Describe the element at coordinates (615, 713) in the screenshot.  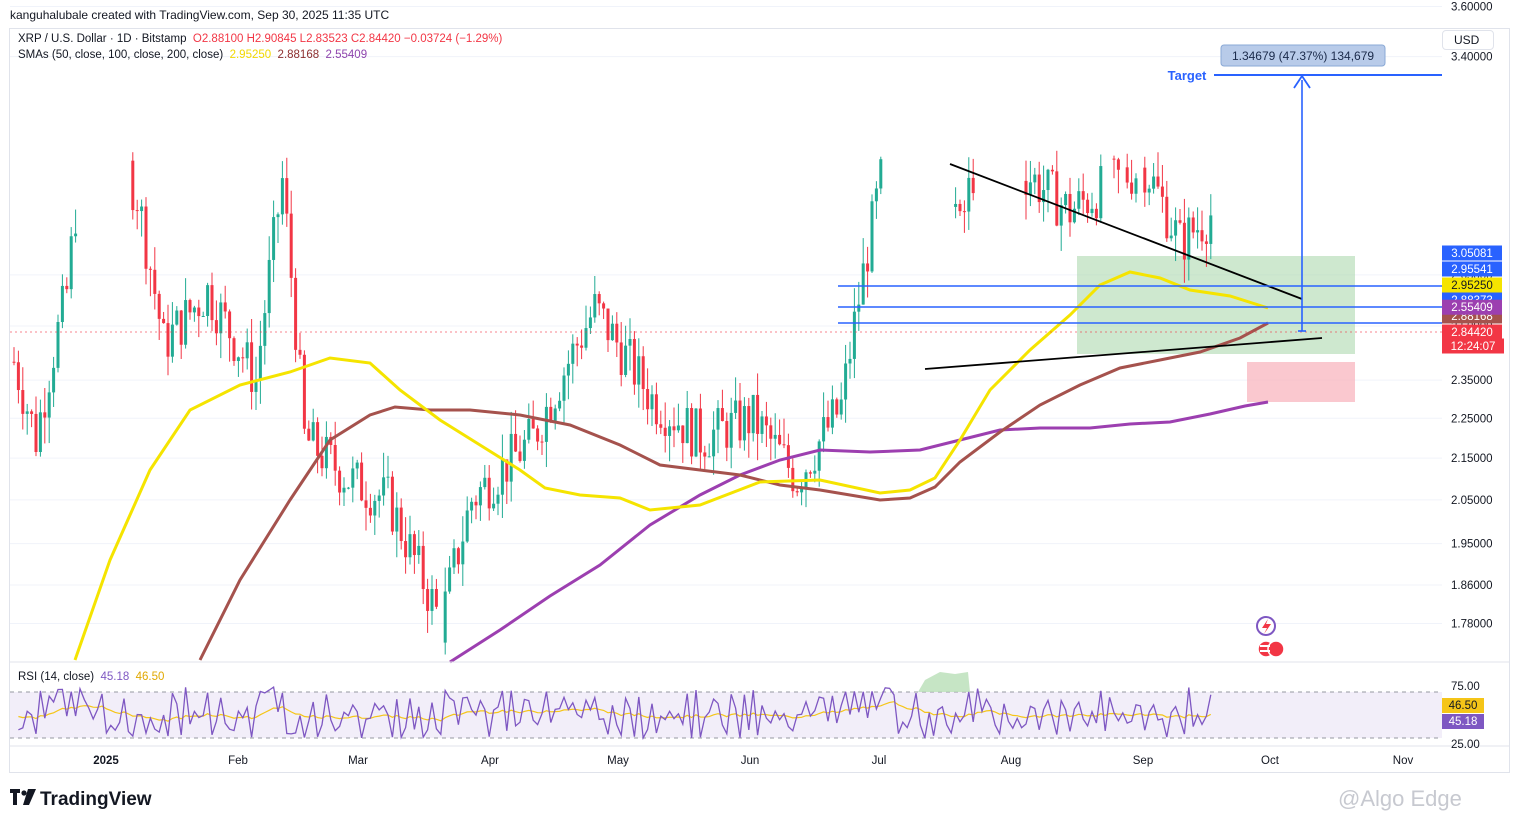
I see `rsi-line` at that location.